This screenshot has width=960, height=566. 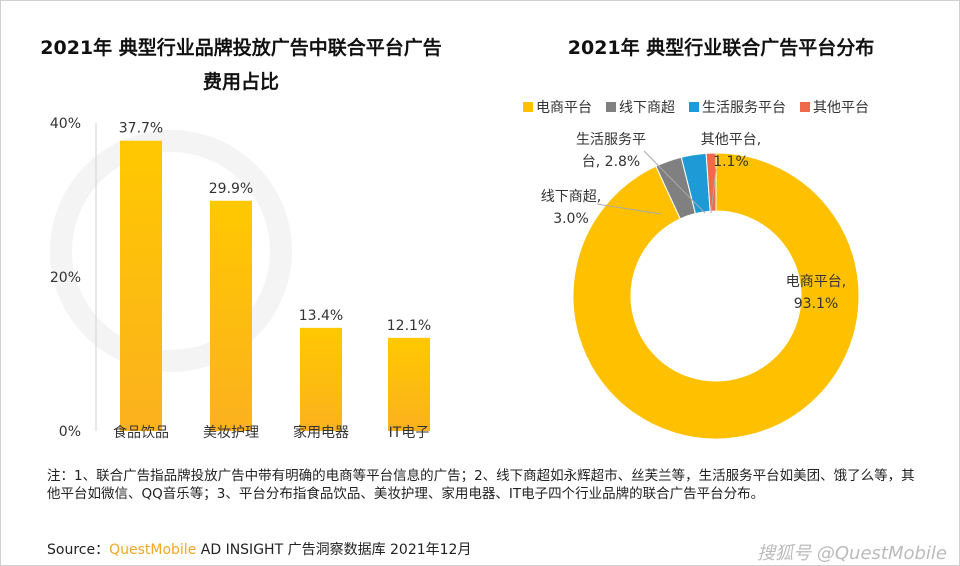 I want to click on y-tick-label: 40%, so click(x=65, y=124).